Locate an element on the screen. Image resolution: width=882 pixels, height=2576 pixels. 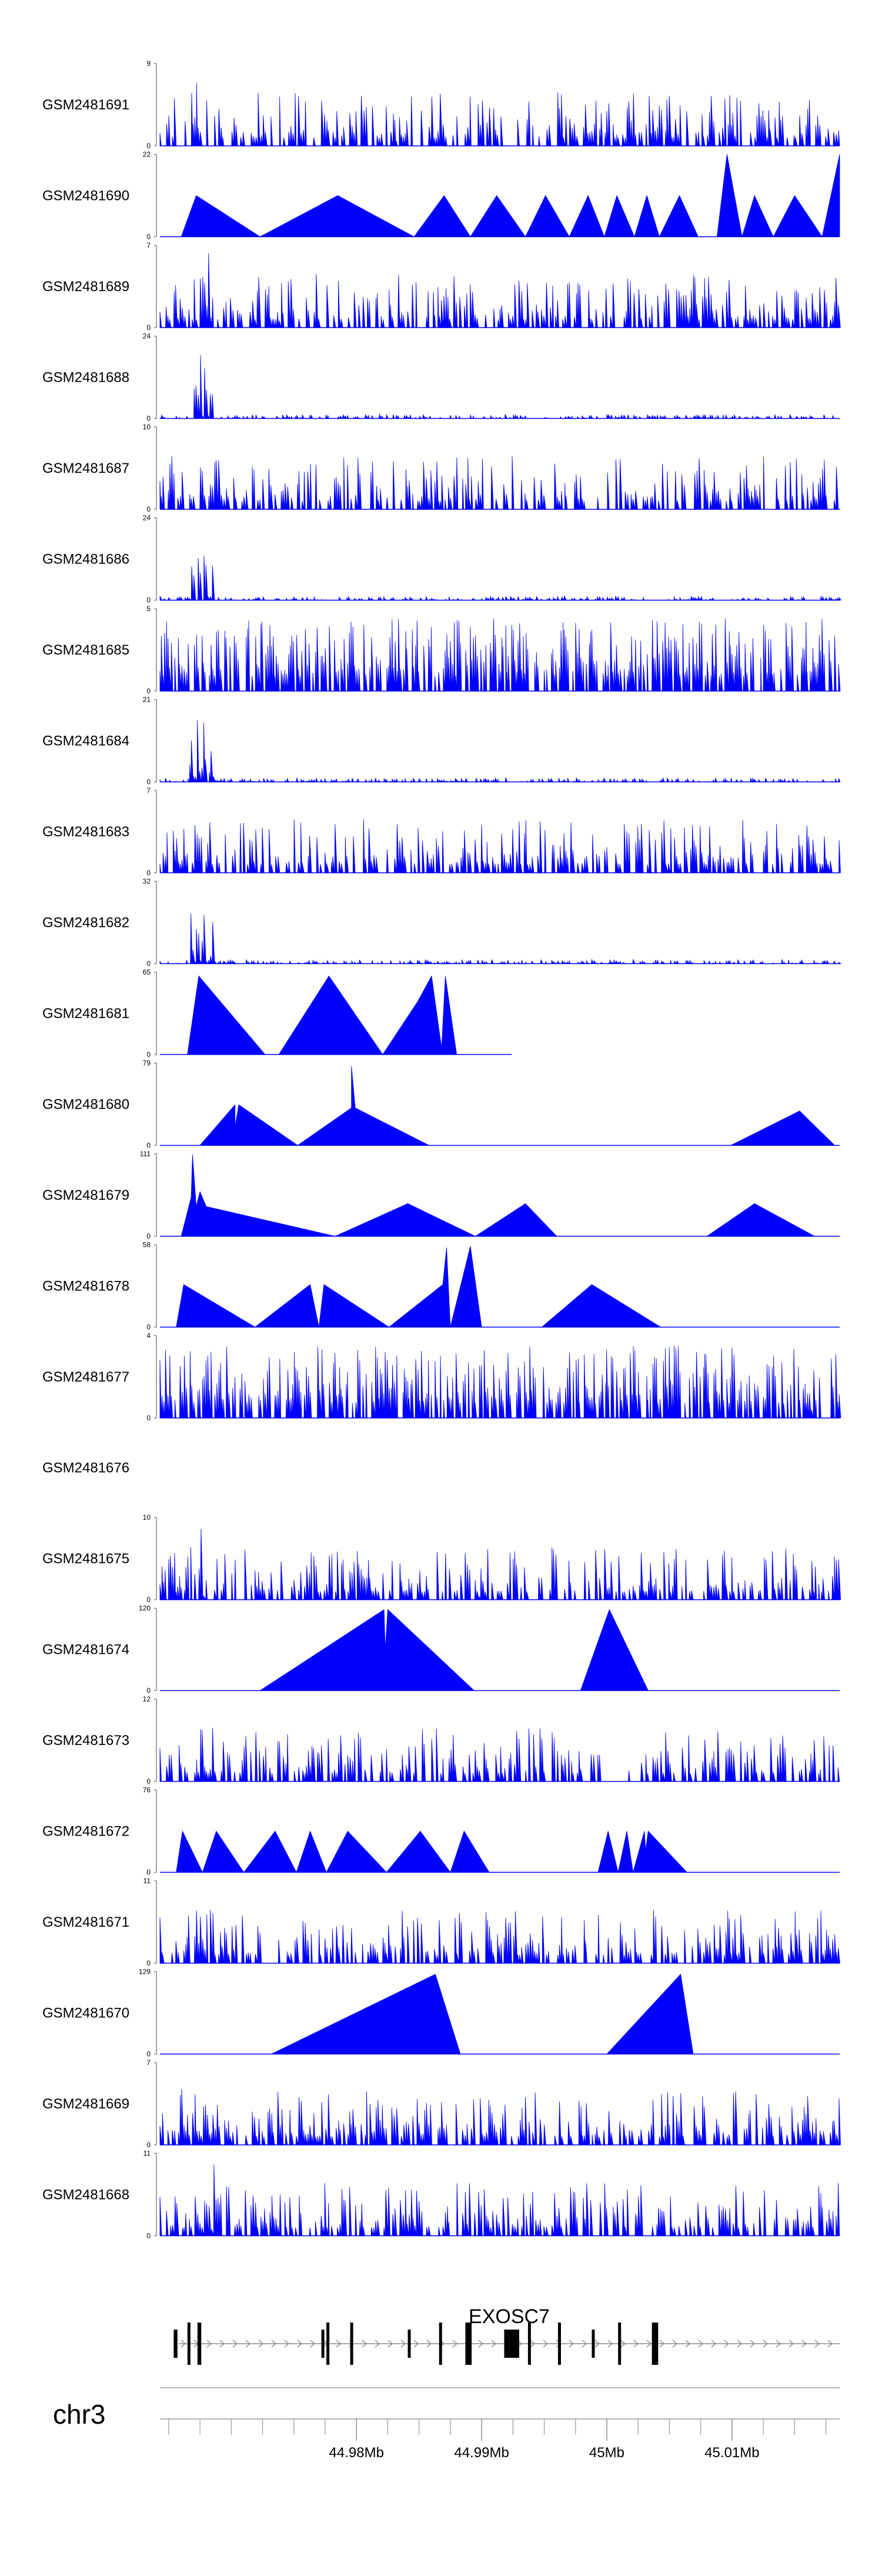
track-label: GSM2481688 is located at coordinates (85, 378).